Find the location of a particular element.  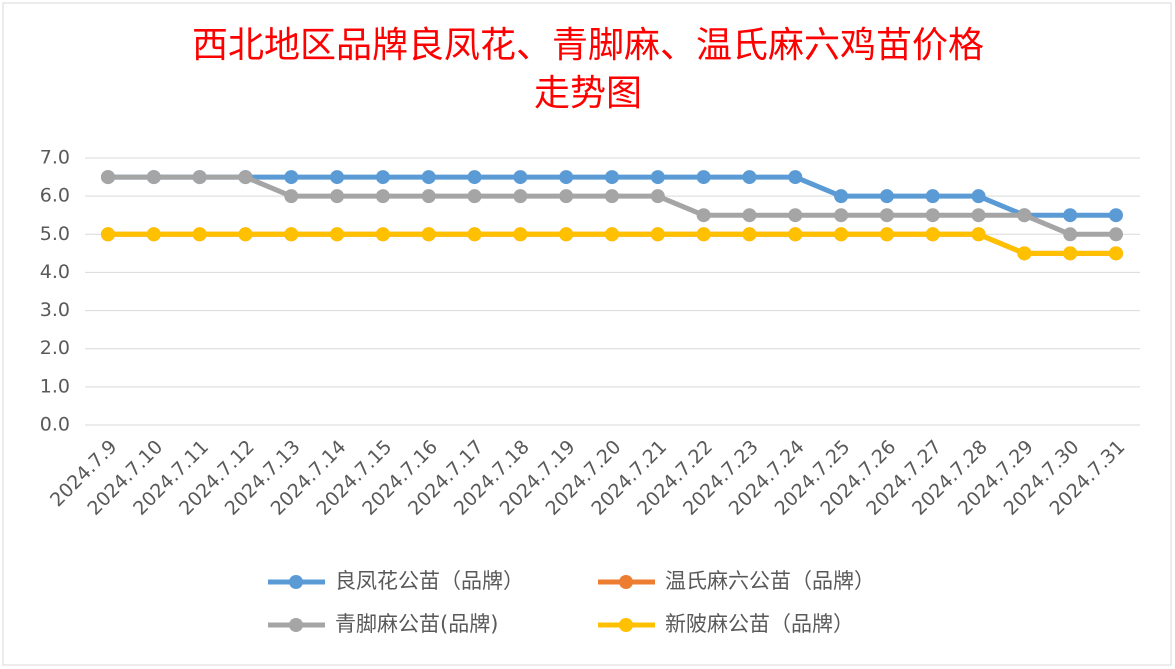

legend-label: 良凤花公苗（品牌） is located at coordinates (429, 581).